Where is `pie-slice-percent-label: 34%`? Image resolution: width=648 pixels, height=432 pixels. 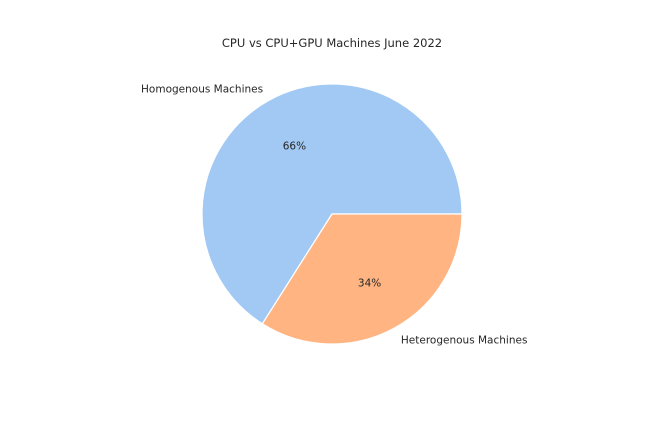 pie-slice-percent-label: 34% is located at coordinates (369, 283).